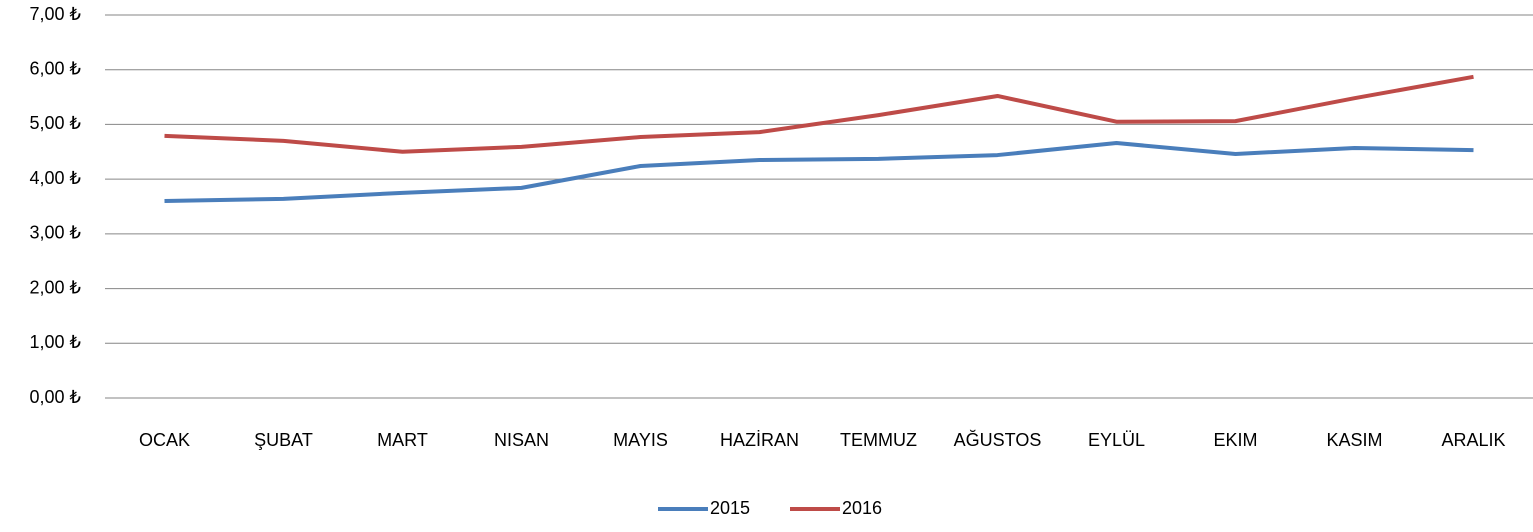  What do you see at coordinates (521, 440) in the screenshot?
I see `x-tick-label: NISAN` at bounding box center [521, 440].